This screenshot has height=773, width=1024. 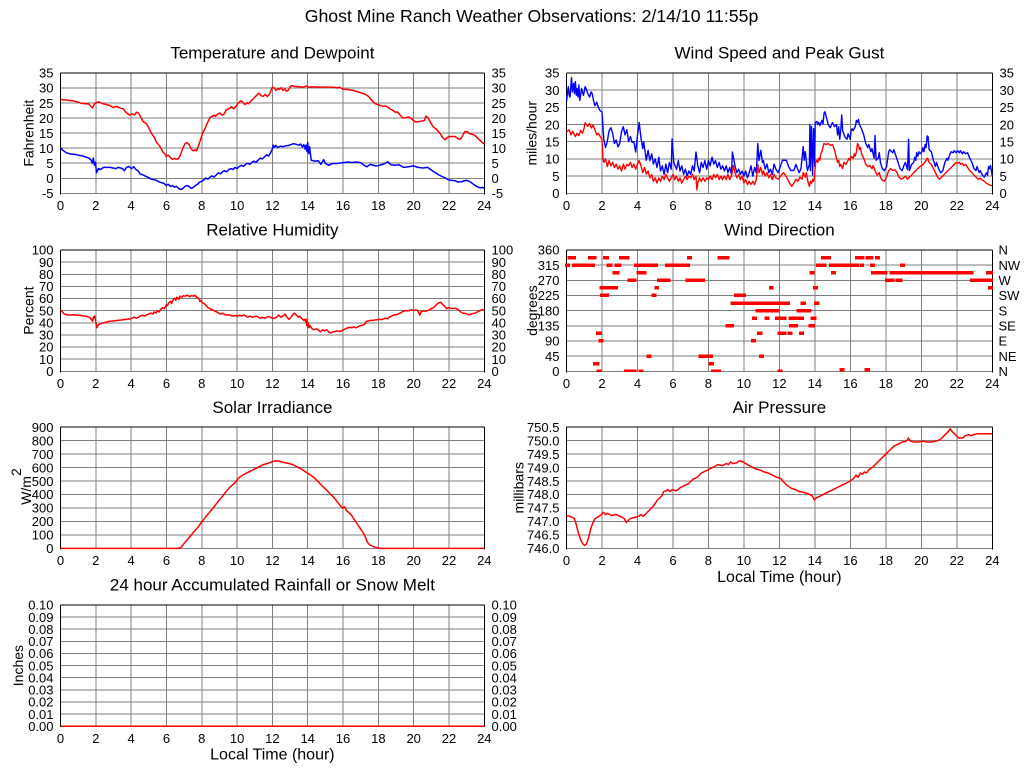 What do you see at coordinates (543, 535) in the screenshot?
I see `svg-text: 746.5` at bounding box center [543, 535].